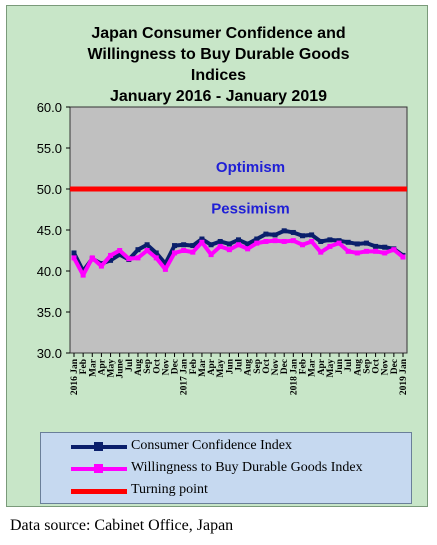 This screenshot has width=437, height=545. I want to click on y-tick-label: 60.0, so click(49, 107).